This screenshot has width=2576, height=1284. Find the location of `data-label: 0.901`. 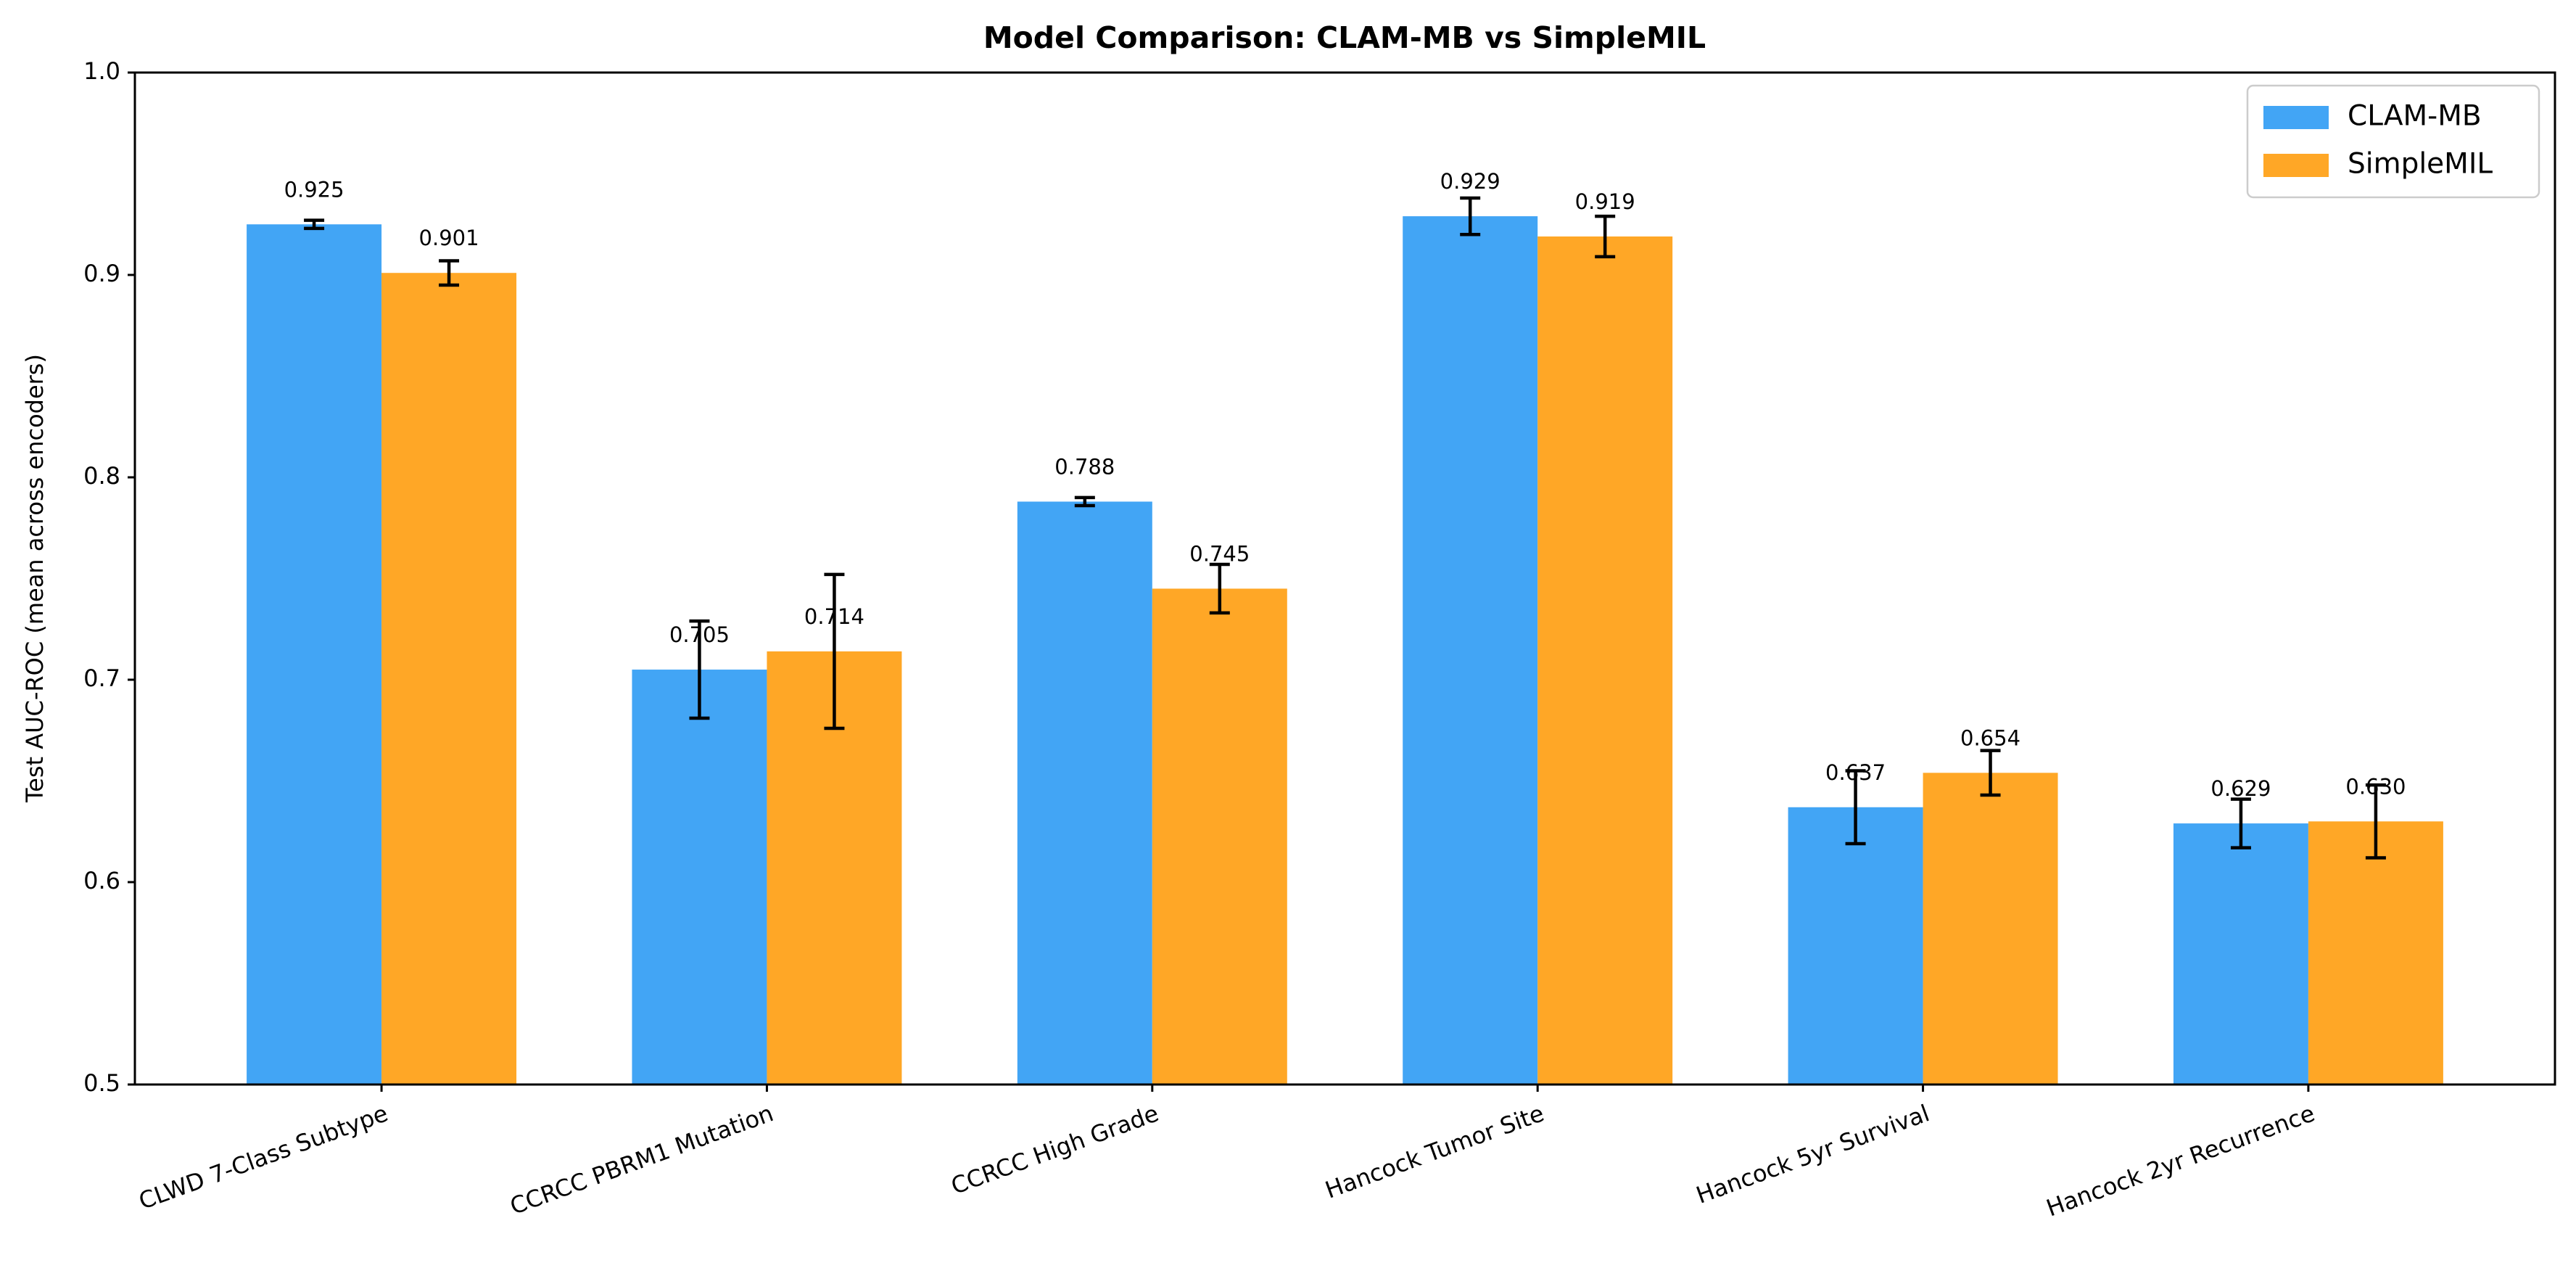

data-label: 0.901 is located at coordinates (449, 238).